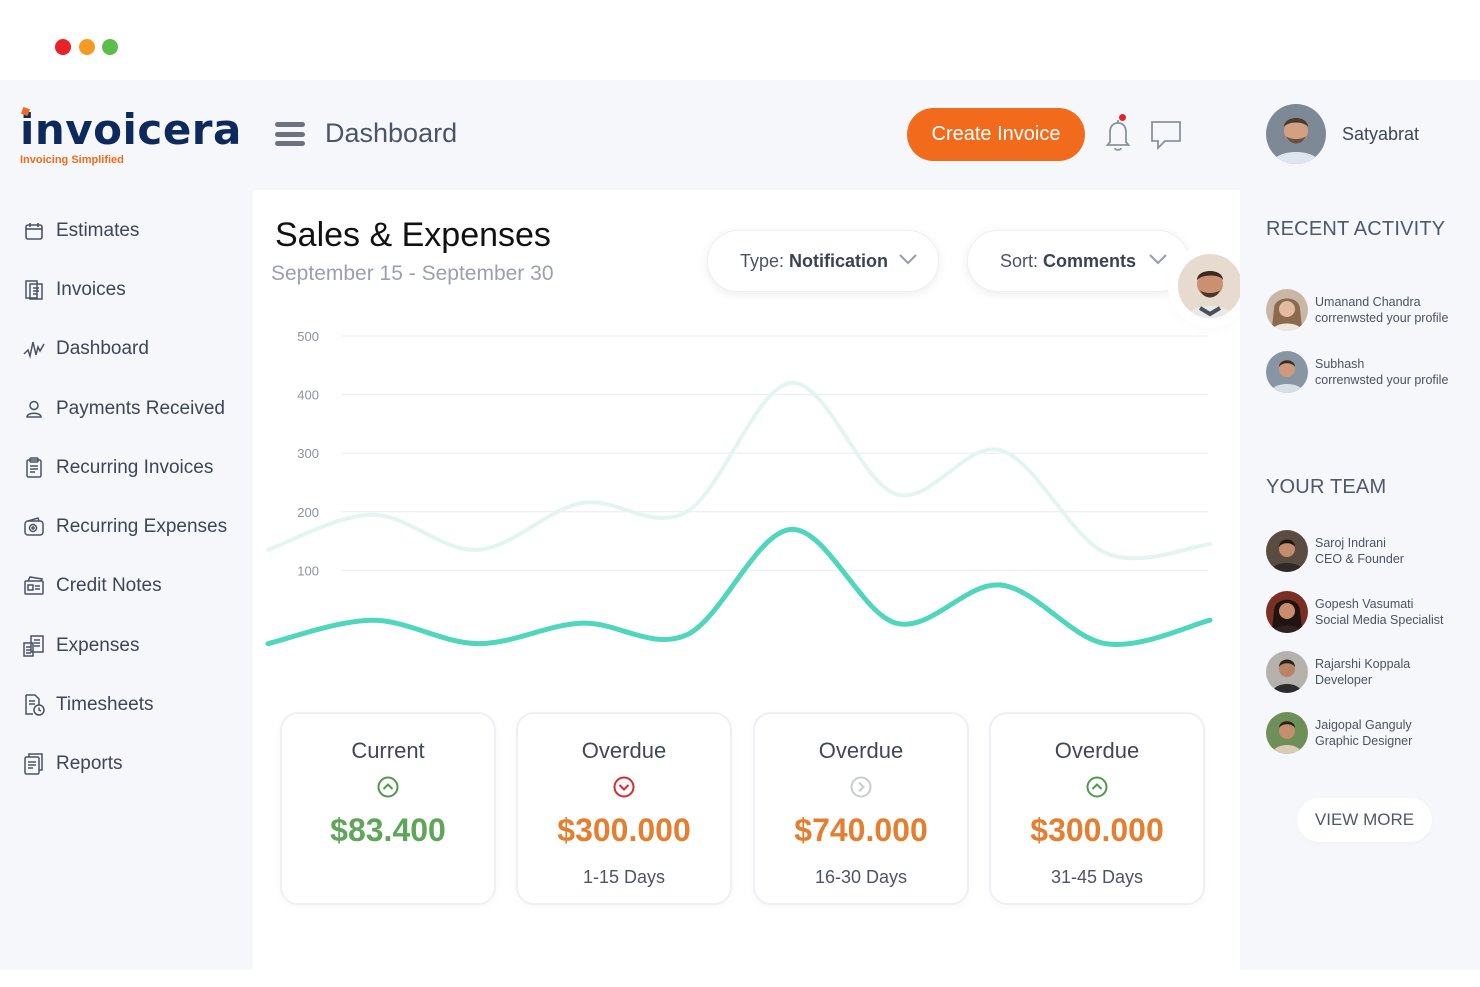 The image size is (1480, 987). I want to click on card-days: 16-30 Days, so click(861, 877).